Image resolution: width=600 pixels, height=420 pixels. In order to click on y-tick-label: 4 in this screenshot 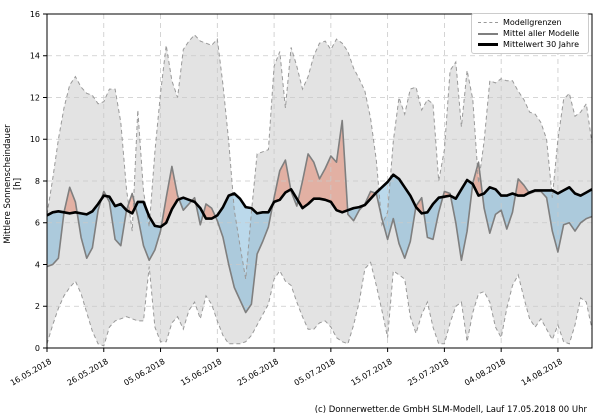, I will do `click(37, 264)`.